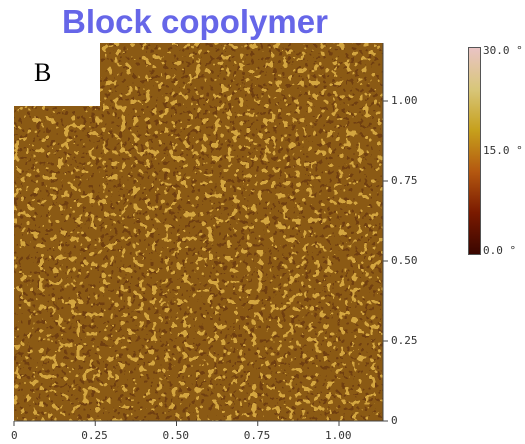 Image resolution: width=525 pixels, height=444 pixels. I want to click on y-tick-label: 0, so click(394, 420).